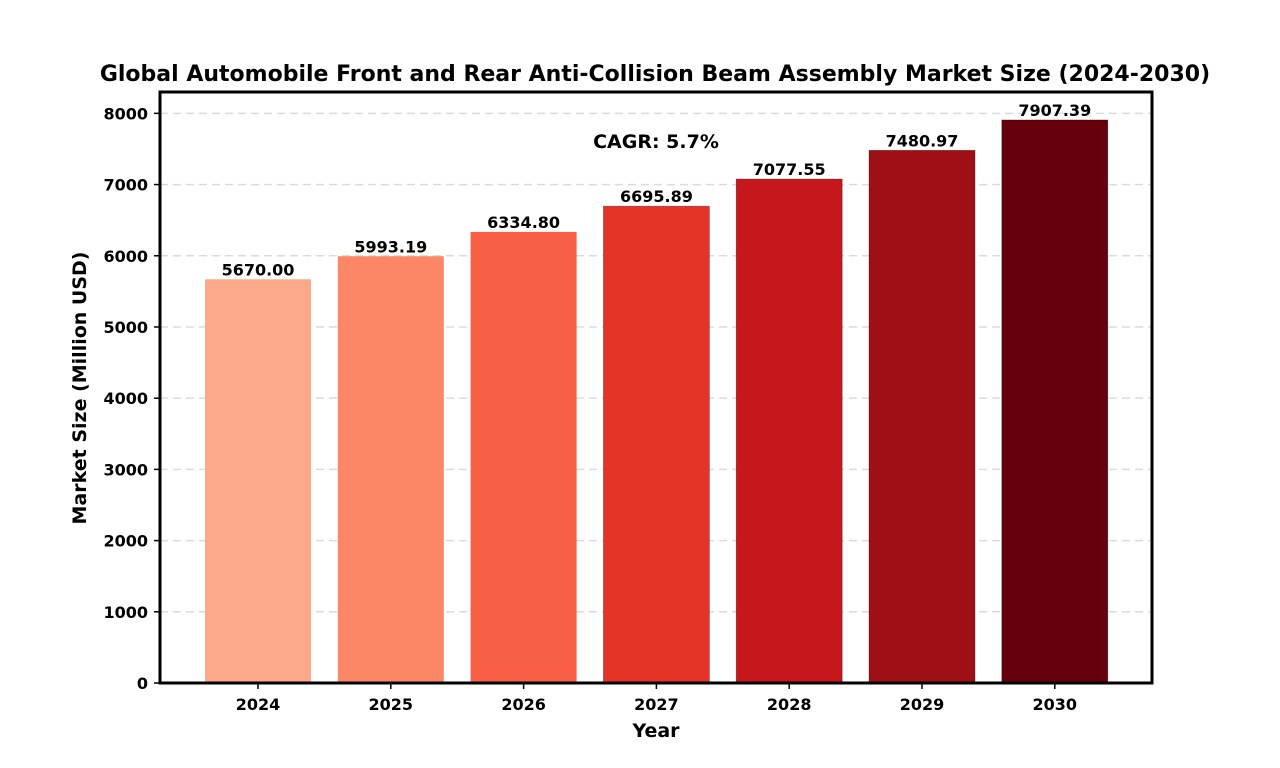  Describe the element at coordinates (390, 246) in the screenshot. I see `data-label-2025: 5993.19` at that location.